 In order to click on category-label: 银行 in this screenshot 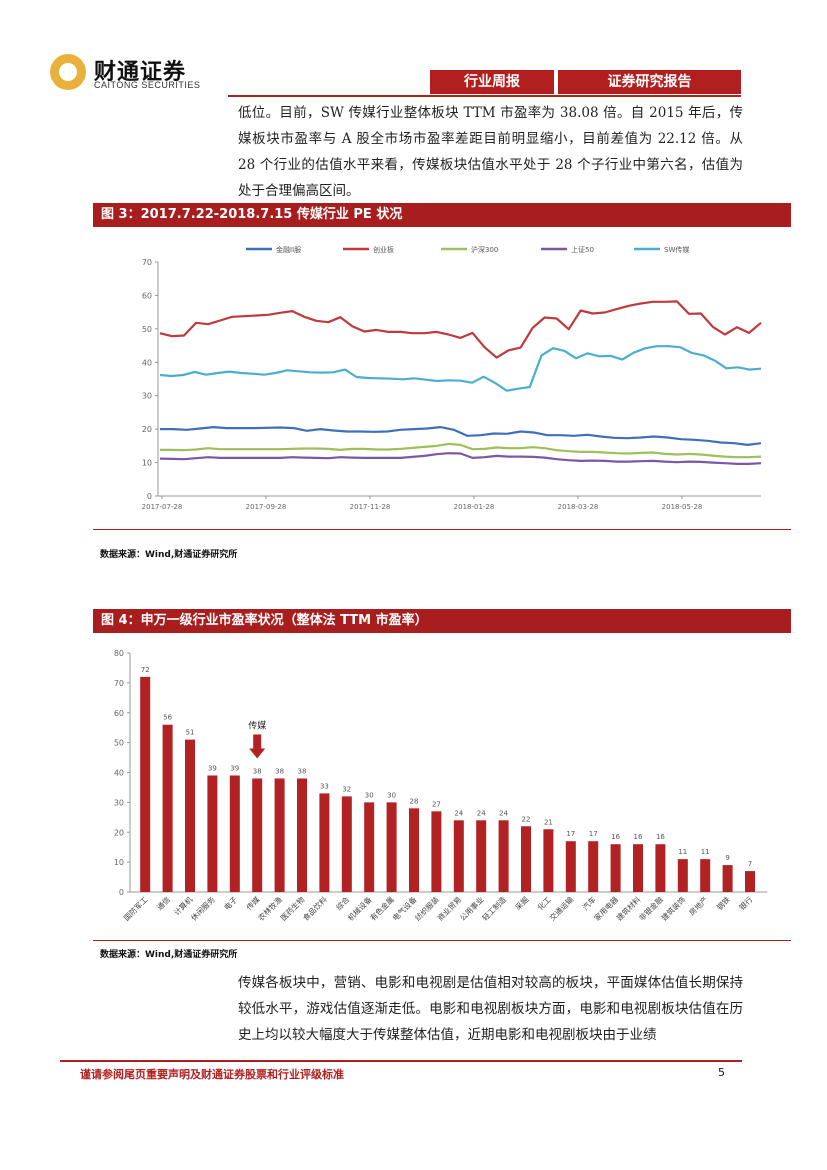, I will do `click(746, 903)`.